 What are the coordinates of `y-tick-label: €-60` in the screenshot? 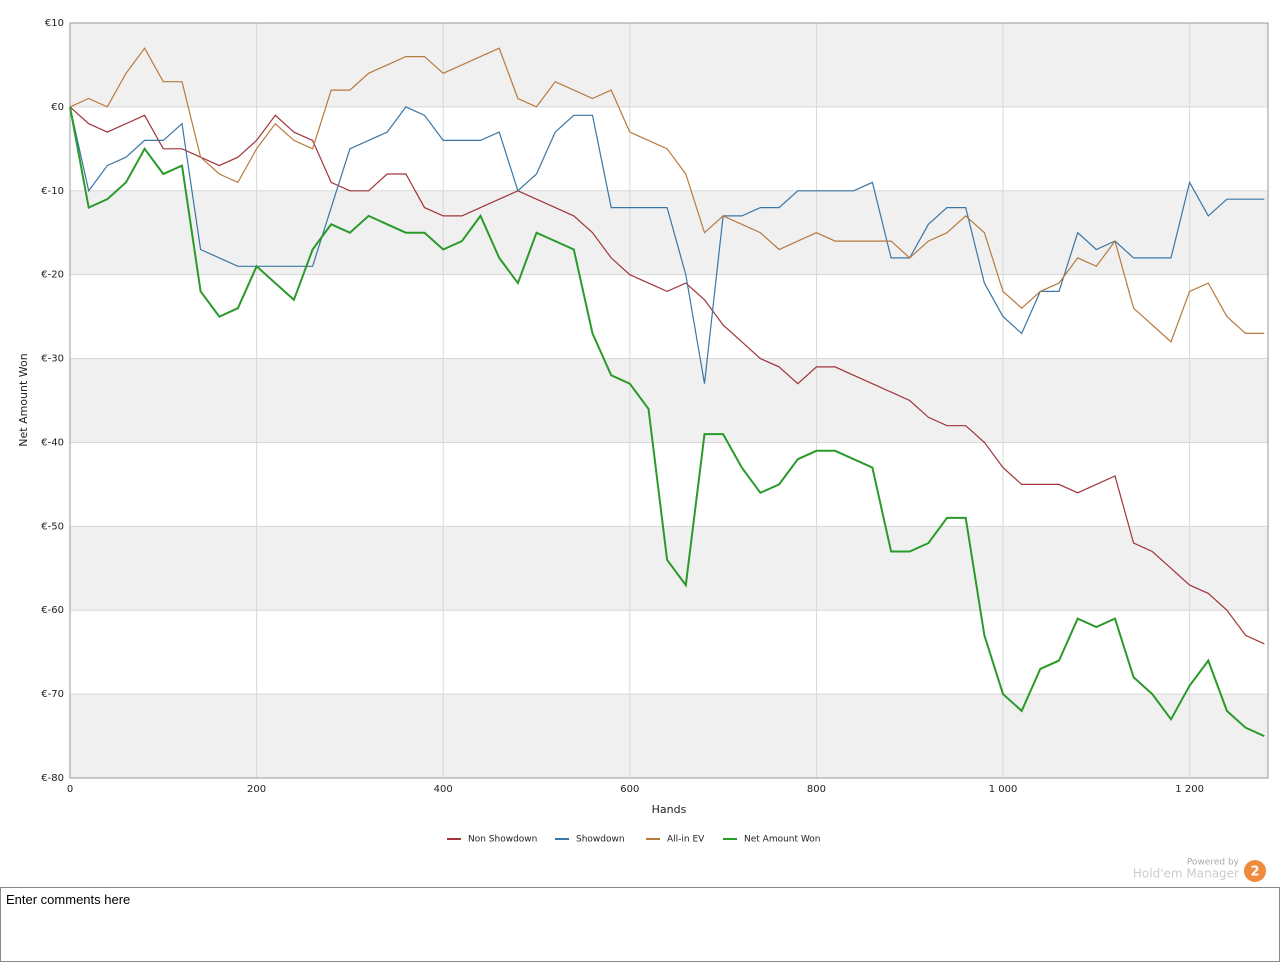 It's located at (52, 610).